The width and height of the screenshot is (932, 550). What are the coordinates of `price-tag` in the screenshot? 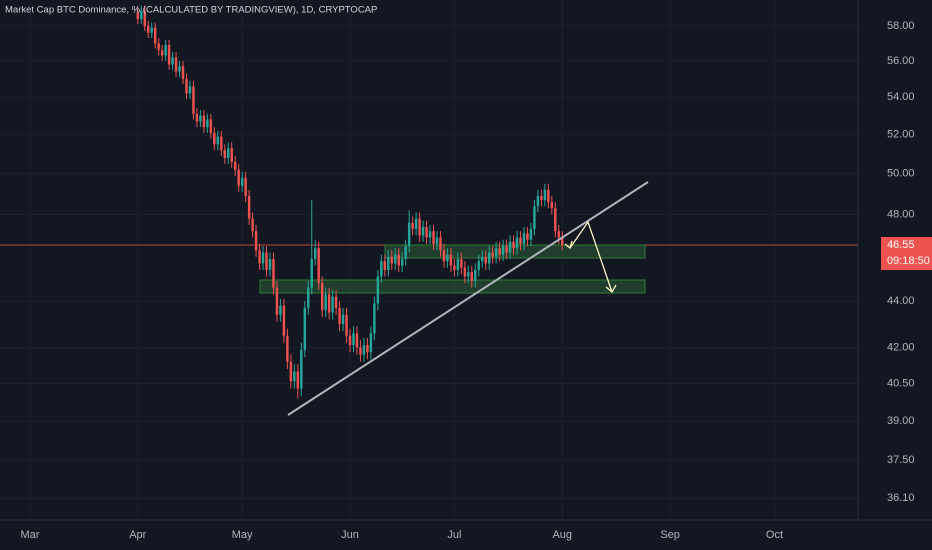 It's located at (906, 253).